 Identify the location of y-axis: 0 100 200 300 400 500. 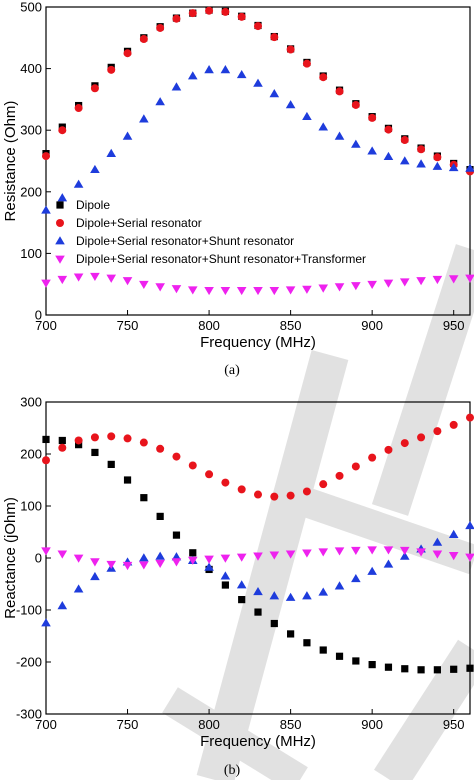
(35, 161).